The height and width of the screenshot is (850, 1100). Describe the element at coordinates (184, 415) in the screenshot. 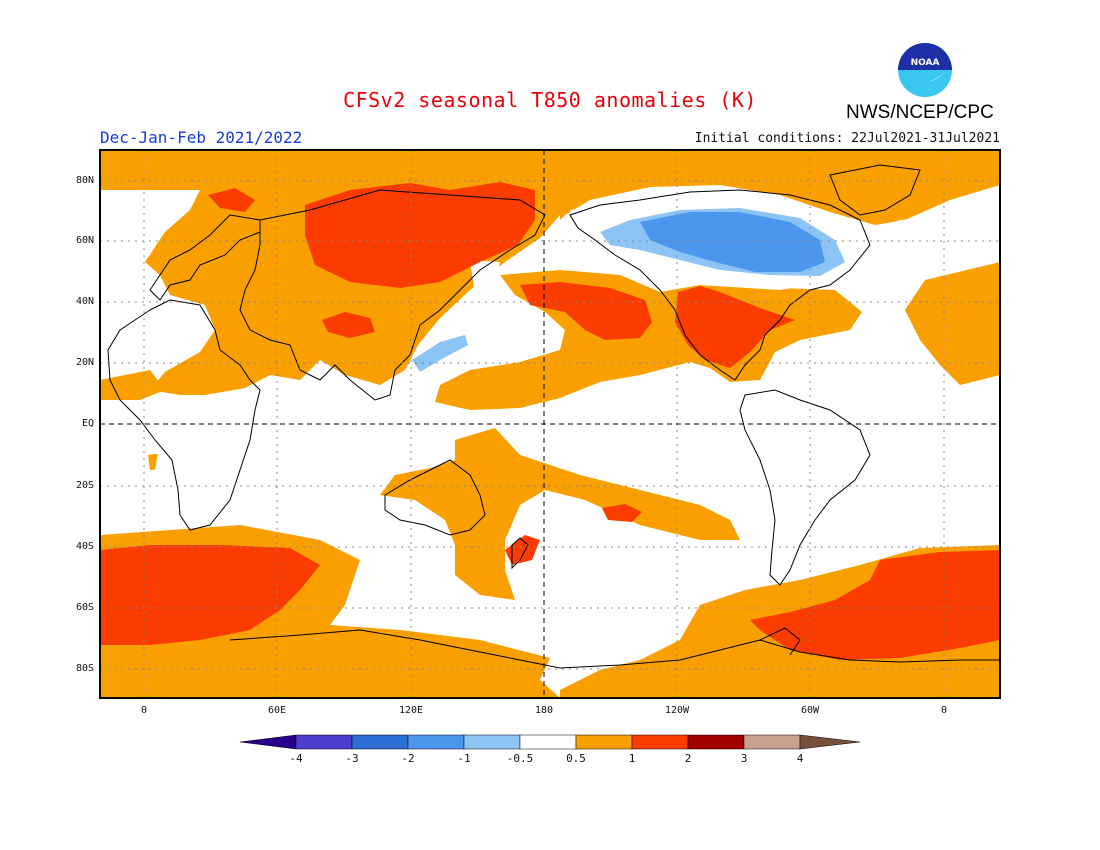

I see `coast-africa` at that location.